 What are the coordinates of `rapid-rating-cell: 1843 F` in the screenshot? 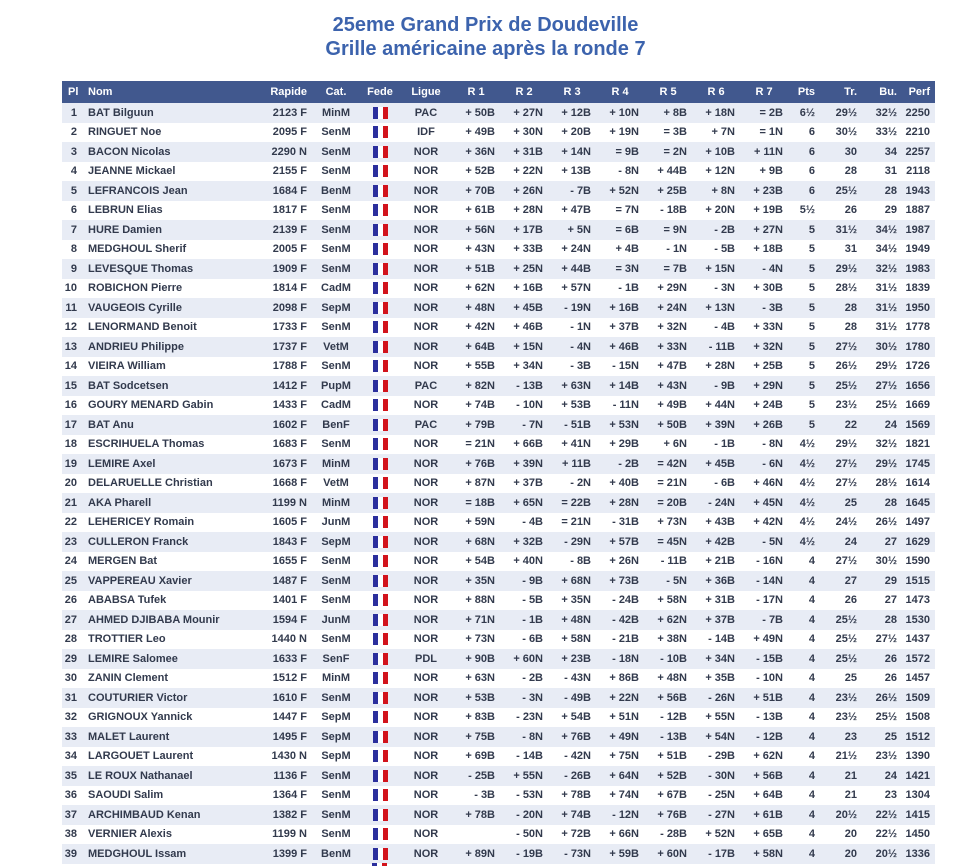 It's located at (288, 542).